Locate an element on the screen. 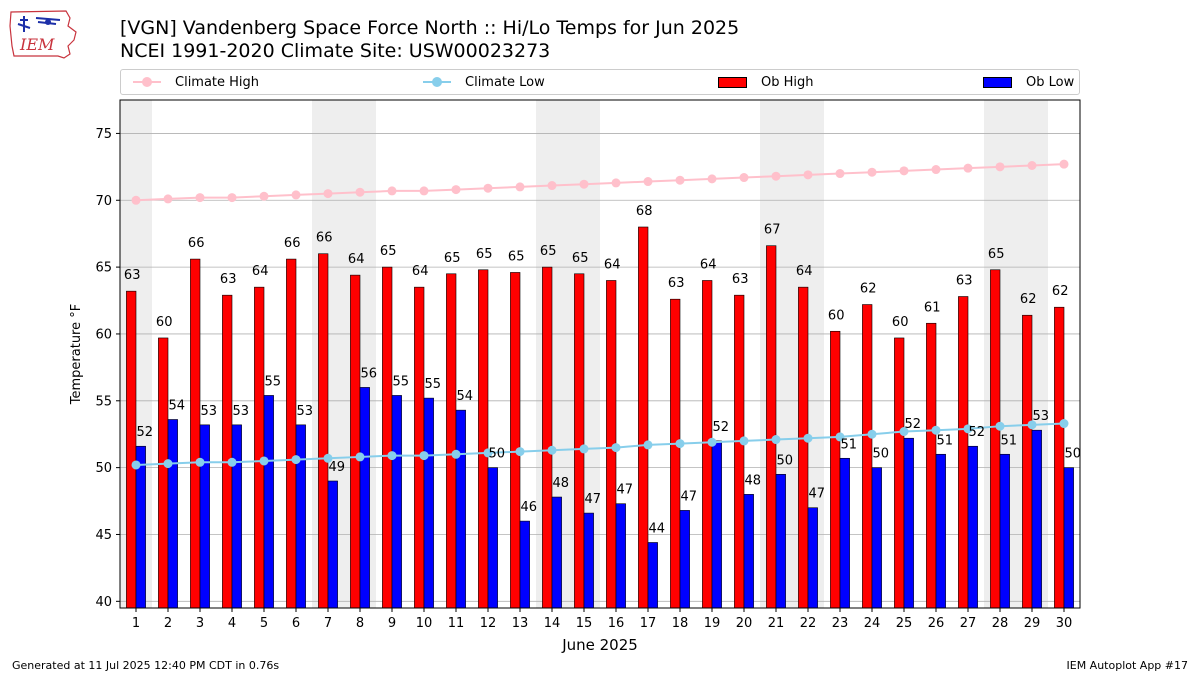  y-tick-label: 45 is located at coordinates (103, 535).